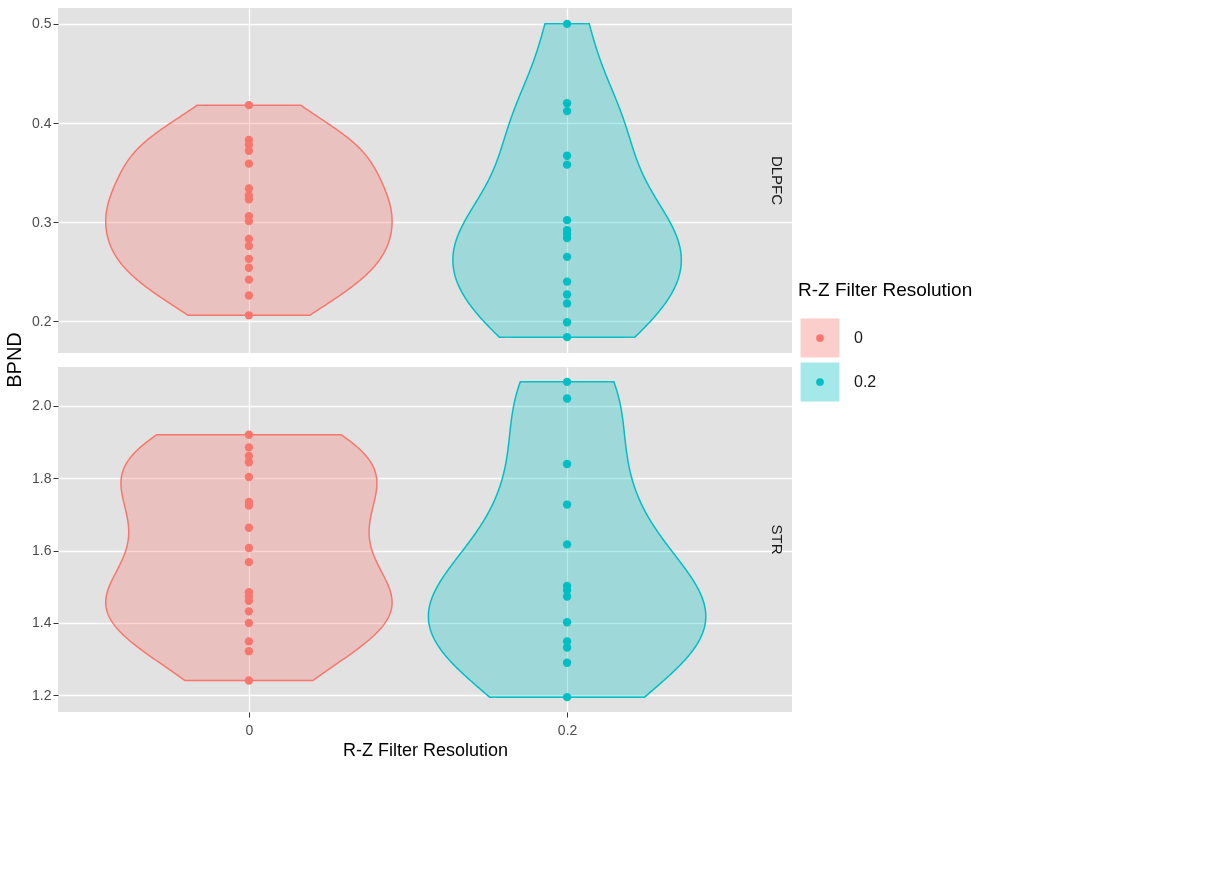 This screenshot has width=1232, height=871. Describe the element at coordinates (42, 550) in the screenshot. I see `y-tick-label: 1.6` at that location.